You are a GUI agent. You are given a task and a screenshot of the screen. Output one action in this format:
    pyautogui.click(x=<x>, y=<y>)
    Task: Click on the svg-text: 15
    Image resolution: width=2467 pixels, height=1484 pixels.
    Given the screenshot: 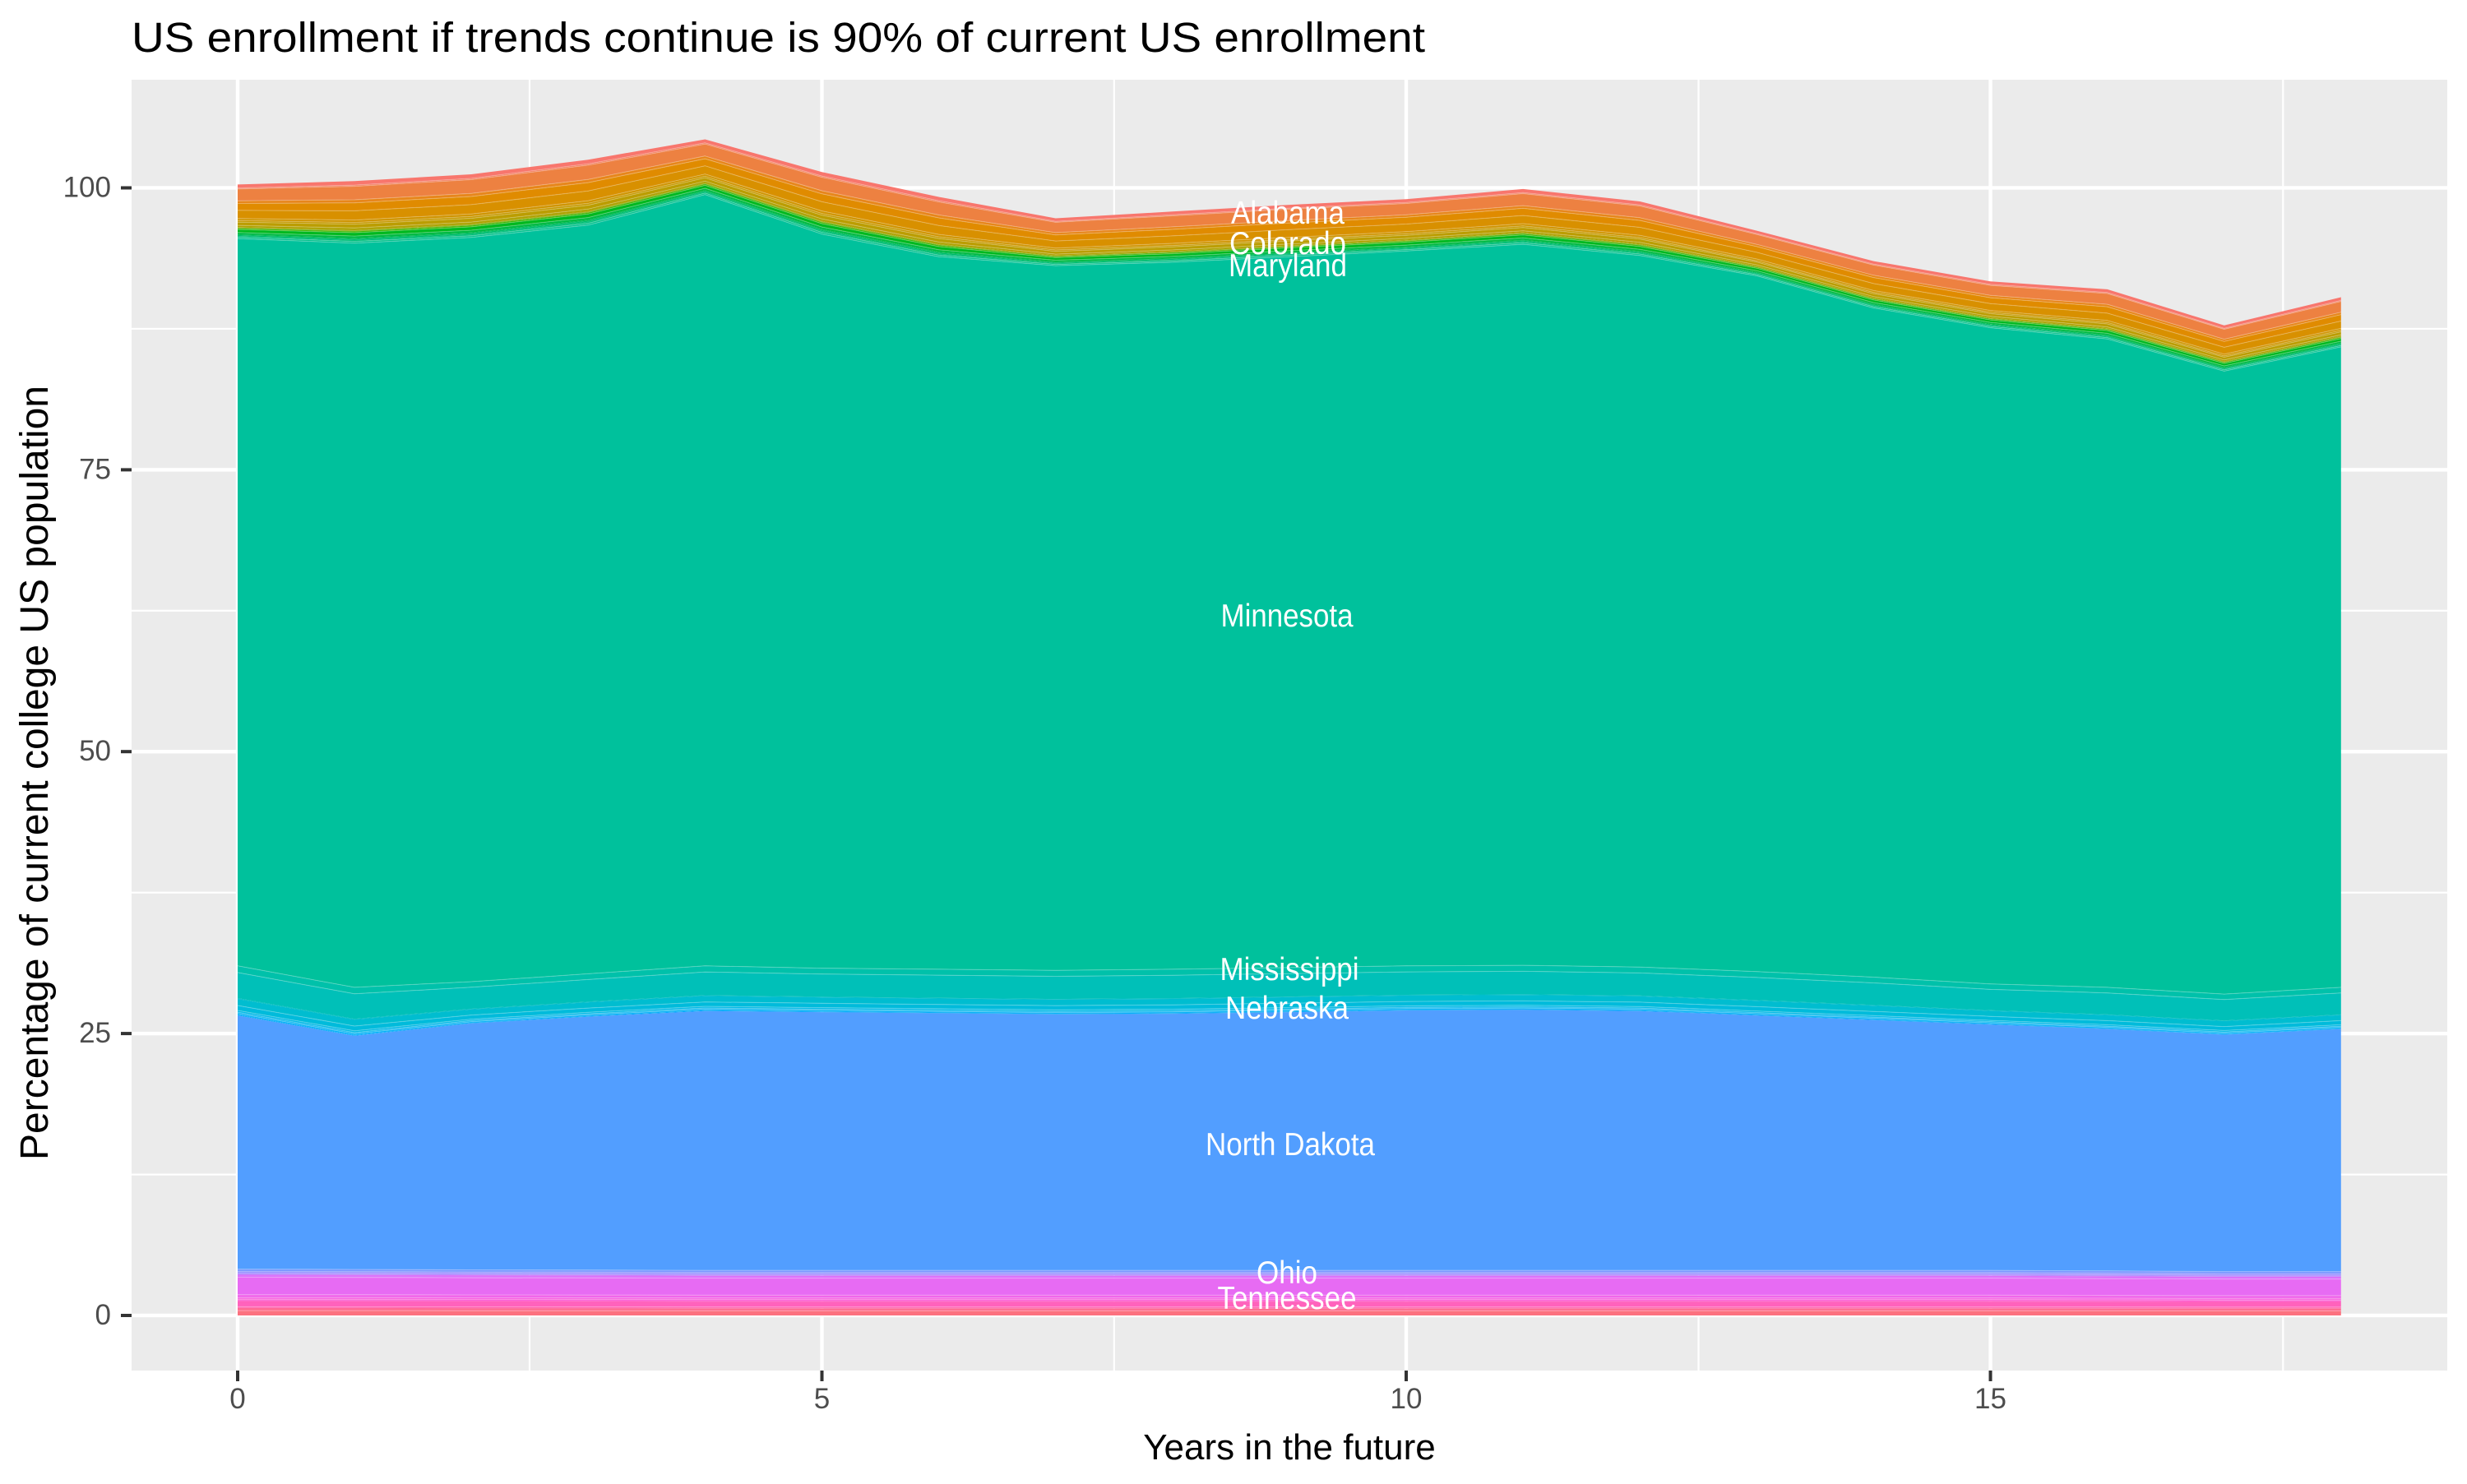 What is the action you would take?
    pyautogui.click(x=1990, y=1399)
    